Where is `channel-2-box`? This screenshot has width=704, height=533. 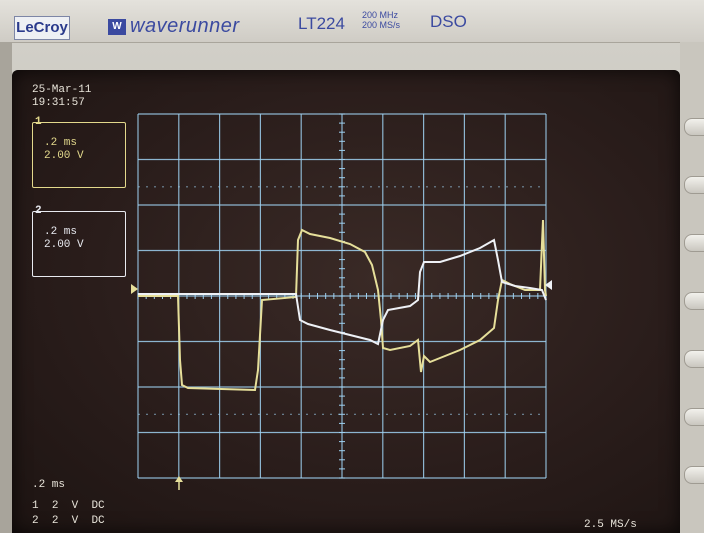
channel-2-box is located at coordinates (79, 244).